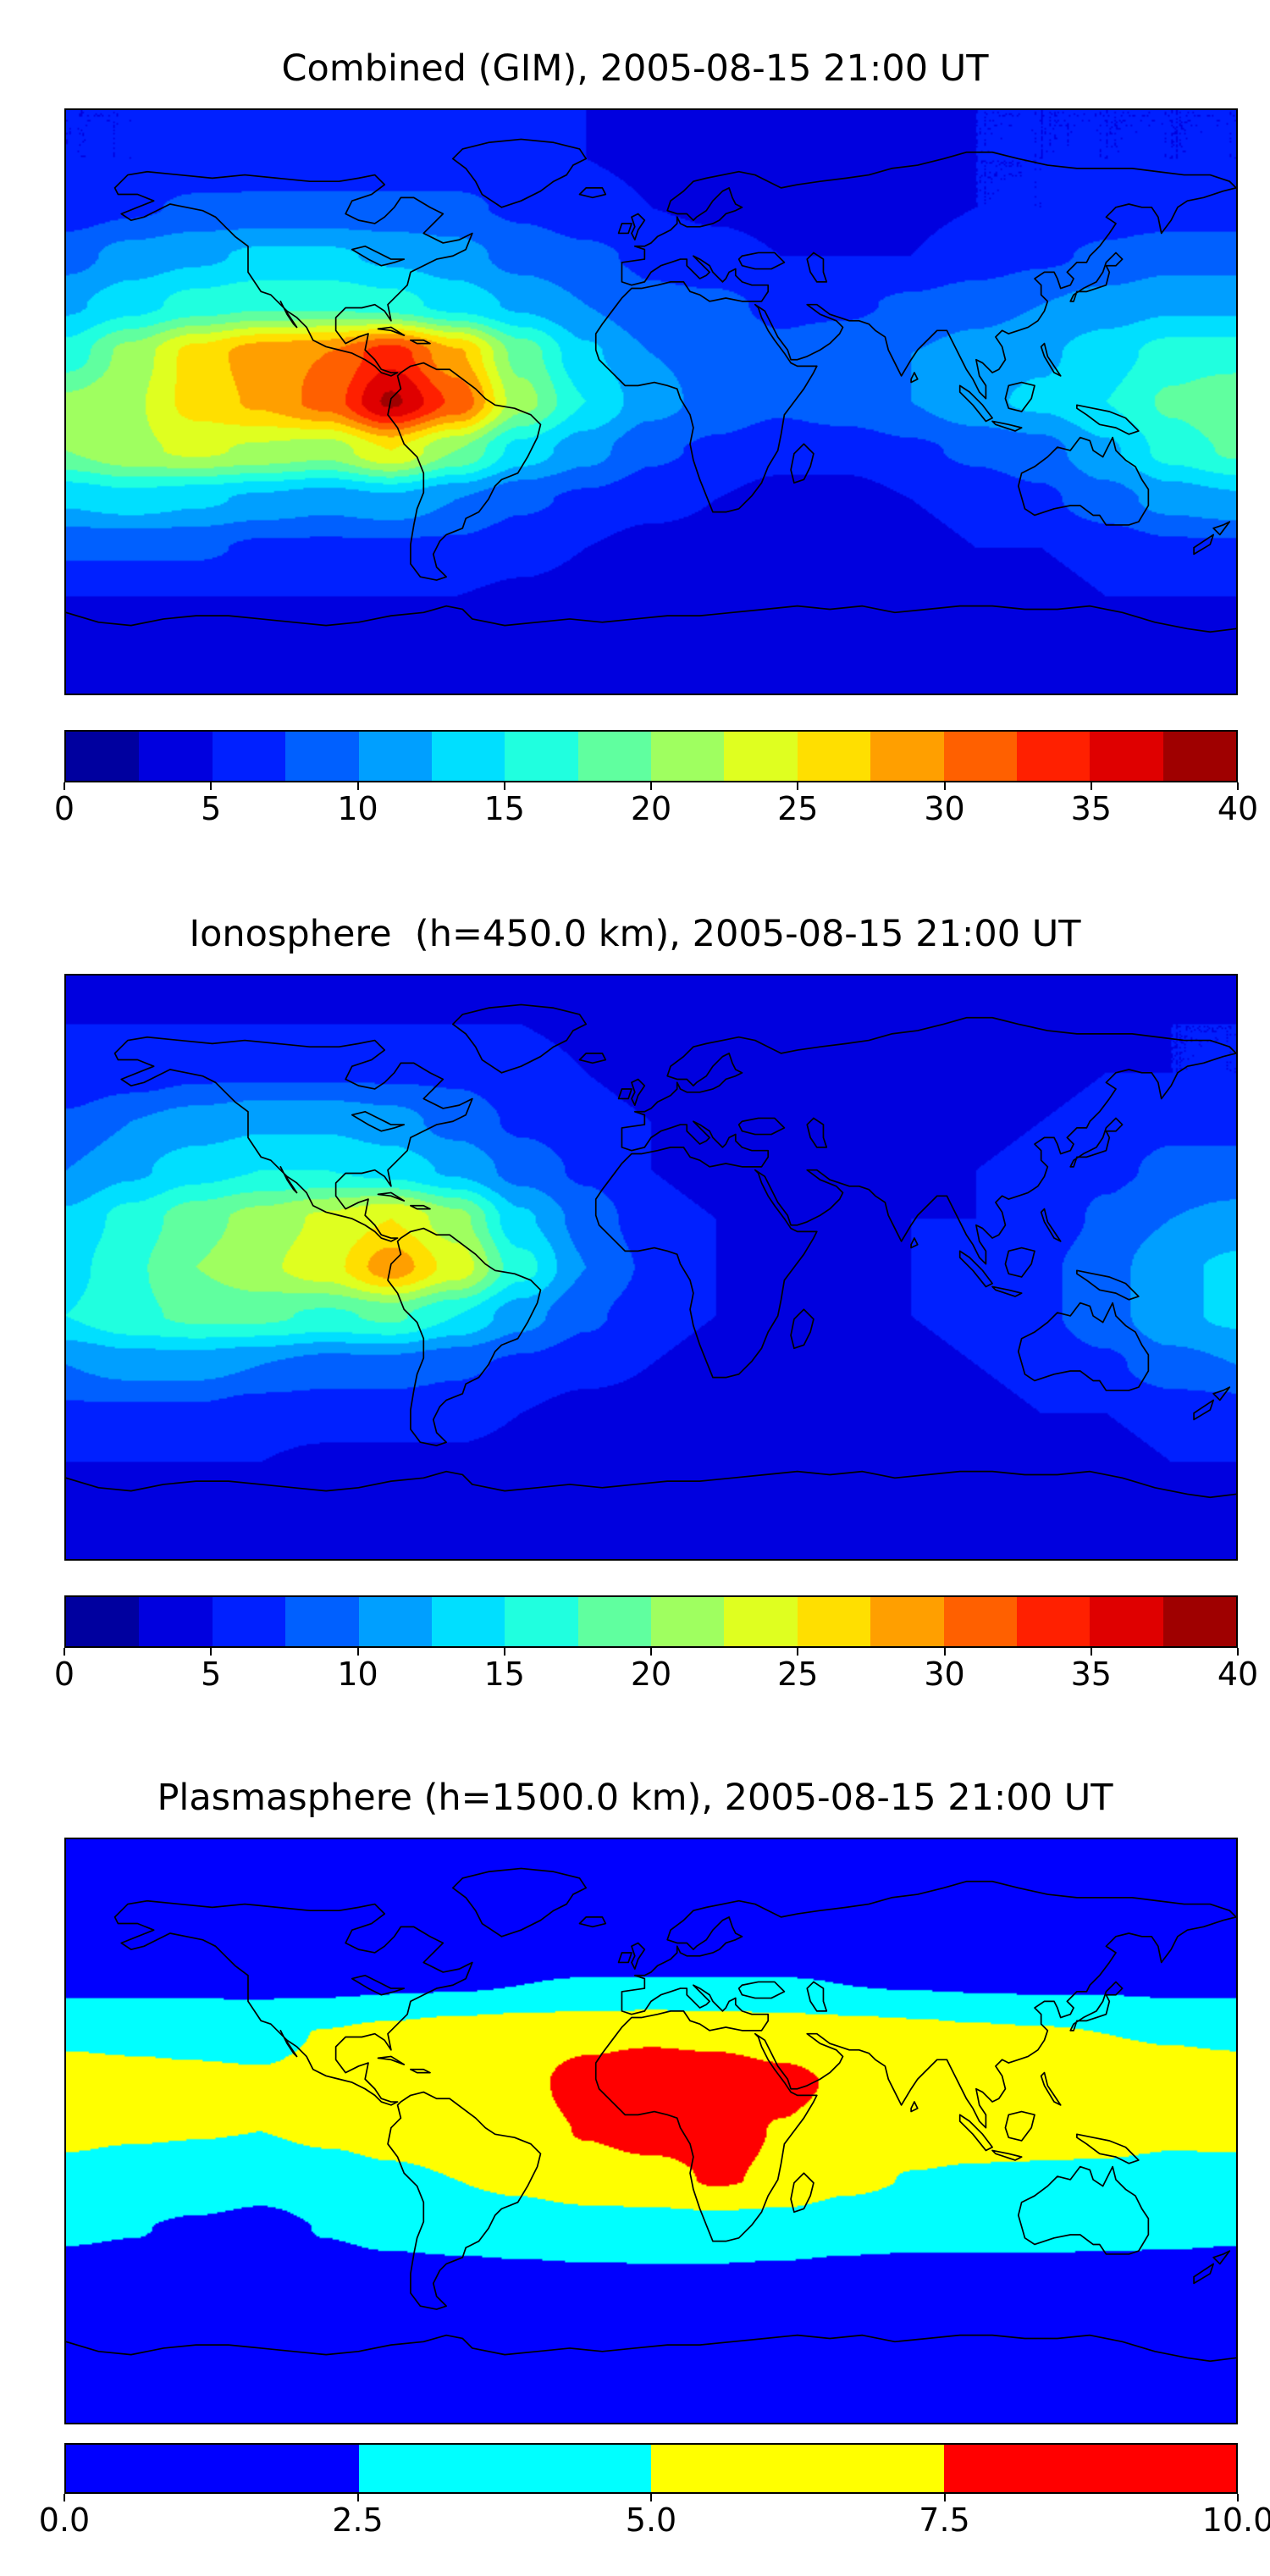  What do you see at coordinates (944, 2520) in the screenshot?
I see `colorbar-tick-label: 7.5` at bounding box center [944, 2520].